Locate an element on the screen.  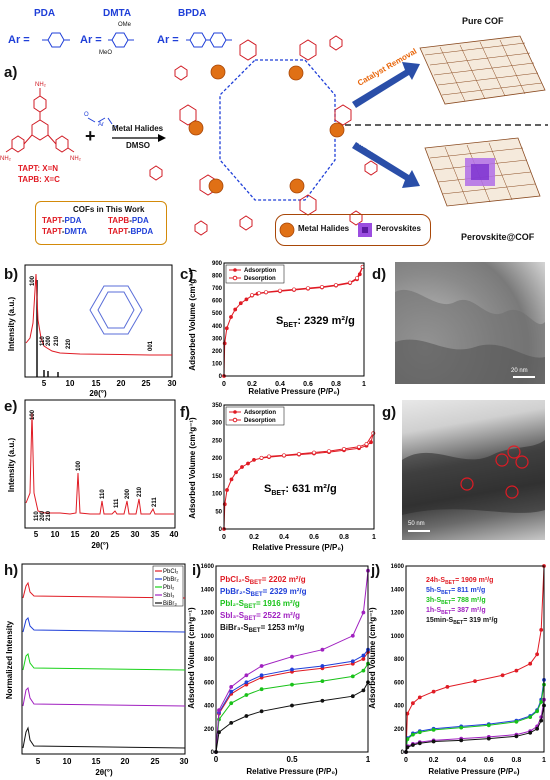
linker-bpda-ar: Ar = is located at coordinates (168, 40).